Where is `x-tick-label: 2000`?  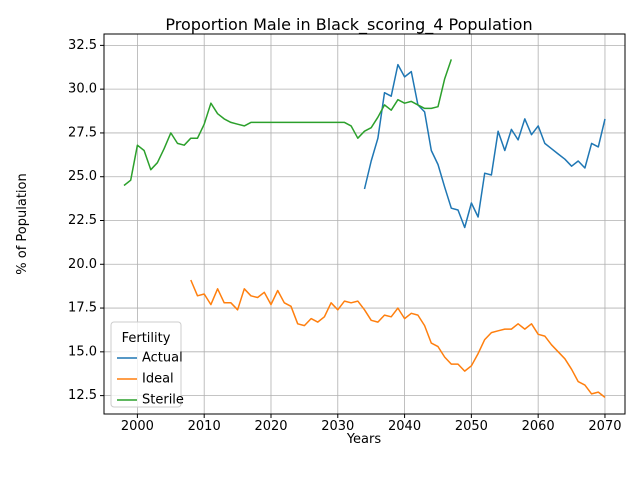 x-tick-label: 2000 is located at coordinates (137, 426).